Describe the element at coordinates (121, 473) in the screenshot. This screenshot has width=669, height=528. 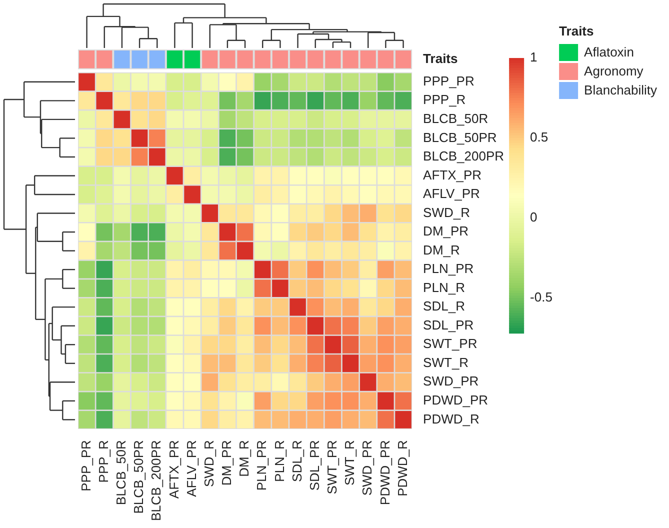
I see `x-tick-label: BLCB_50R` at that location.